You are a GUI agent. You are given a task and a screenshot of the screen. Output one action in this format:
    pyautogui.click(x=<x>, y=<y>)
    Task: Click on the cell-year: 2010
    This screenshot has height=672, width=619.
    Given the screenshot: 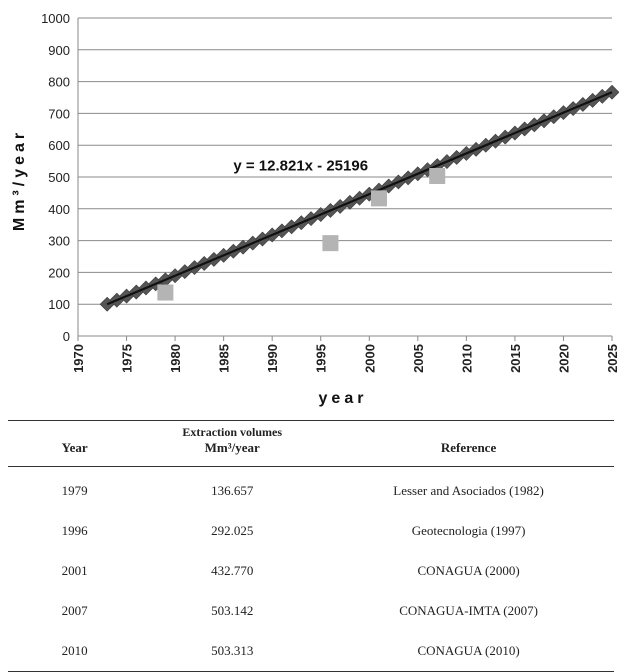 What is the action you would take?
    pyautogui.click(x=75, y=651)
    